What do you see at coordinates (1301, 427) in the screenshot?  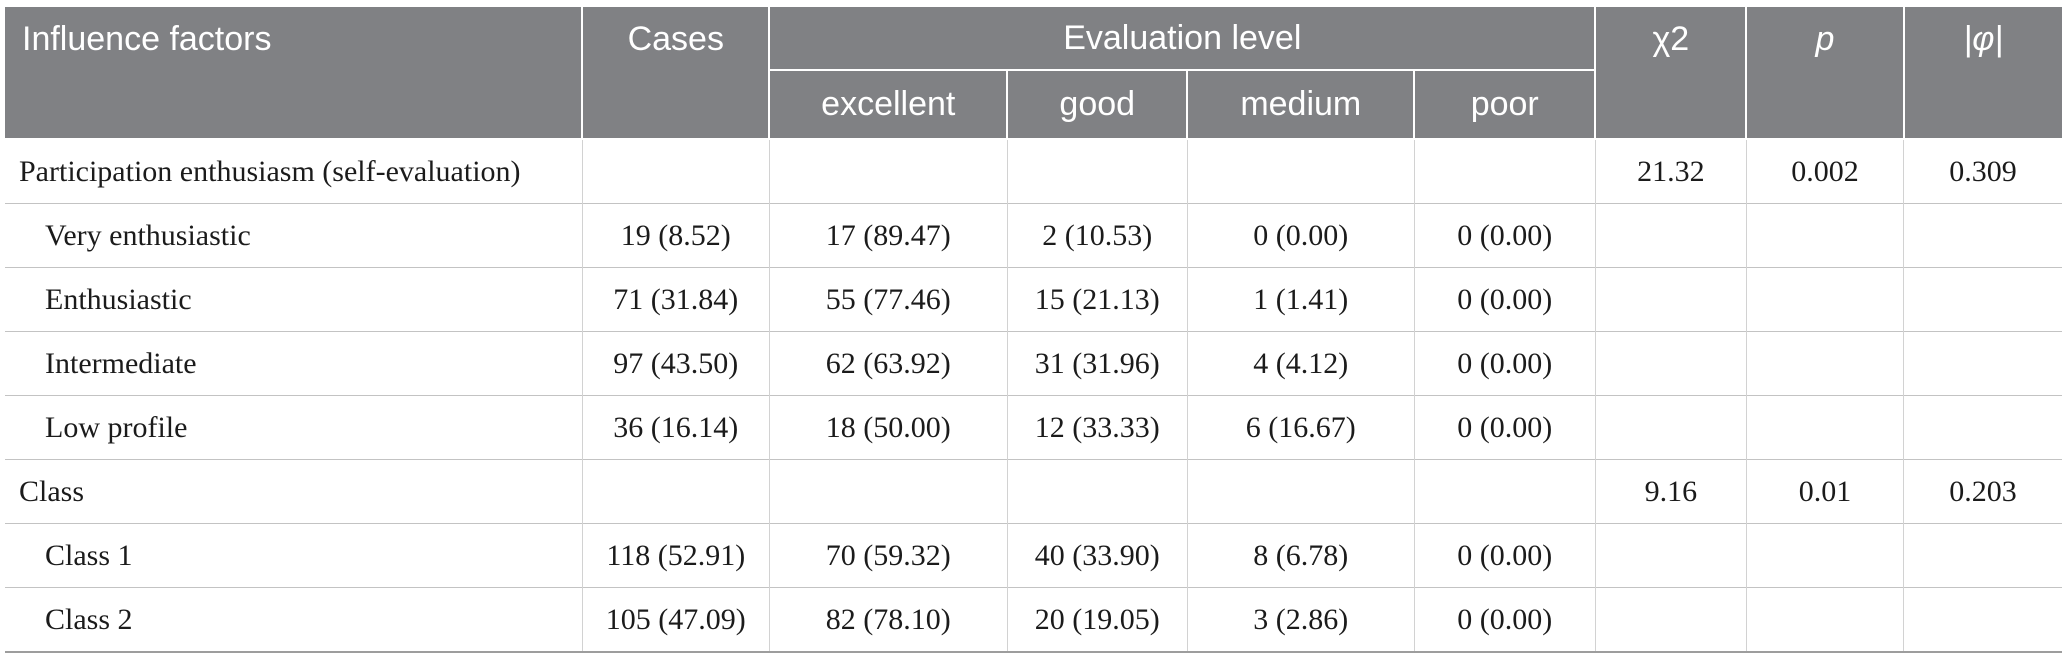 I see `cell-medium: 6 (16.67)` at bounding box center [1301, 427].